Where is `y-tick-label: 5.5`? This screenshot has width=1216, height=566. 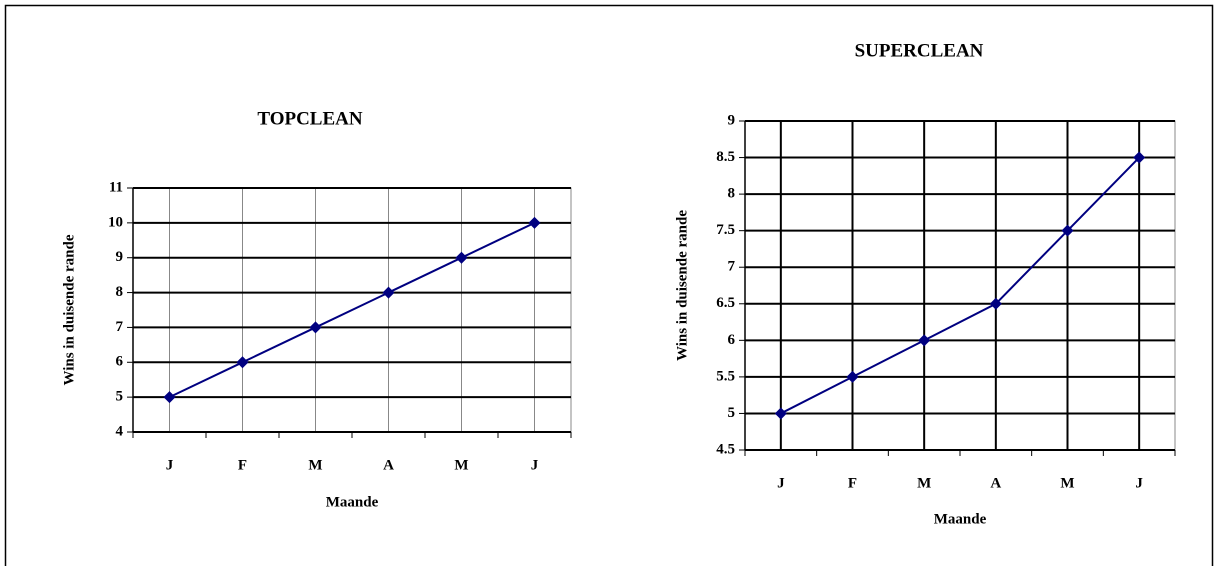
y-tick-label: 5.5 is located at coordinates (725, 376).